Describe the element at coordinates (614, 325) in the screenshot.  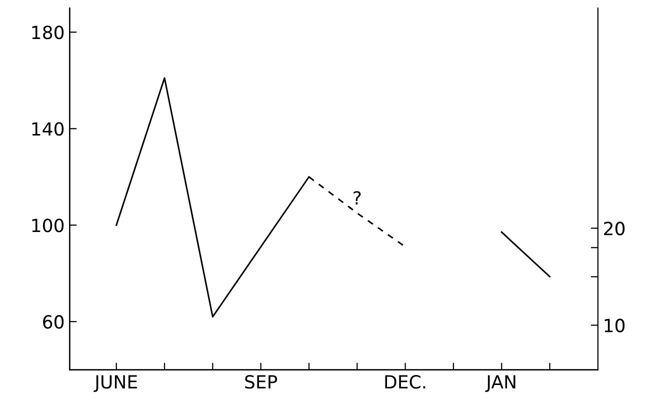
I see `y2-tick-label: 10` at that location.